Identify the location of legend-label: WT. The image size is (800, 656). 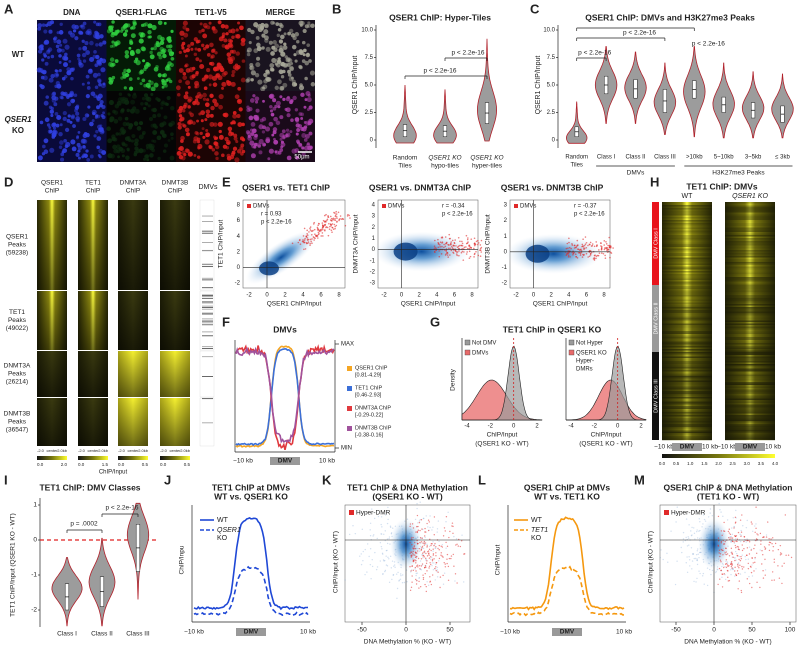
(537, 520).